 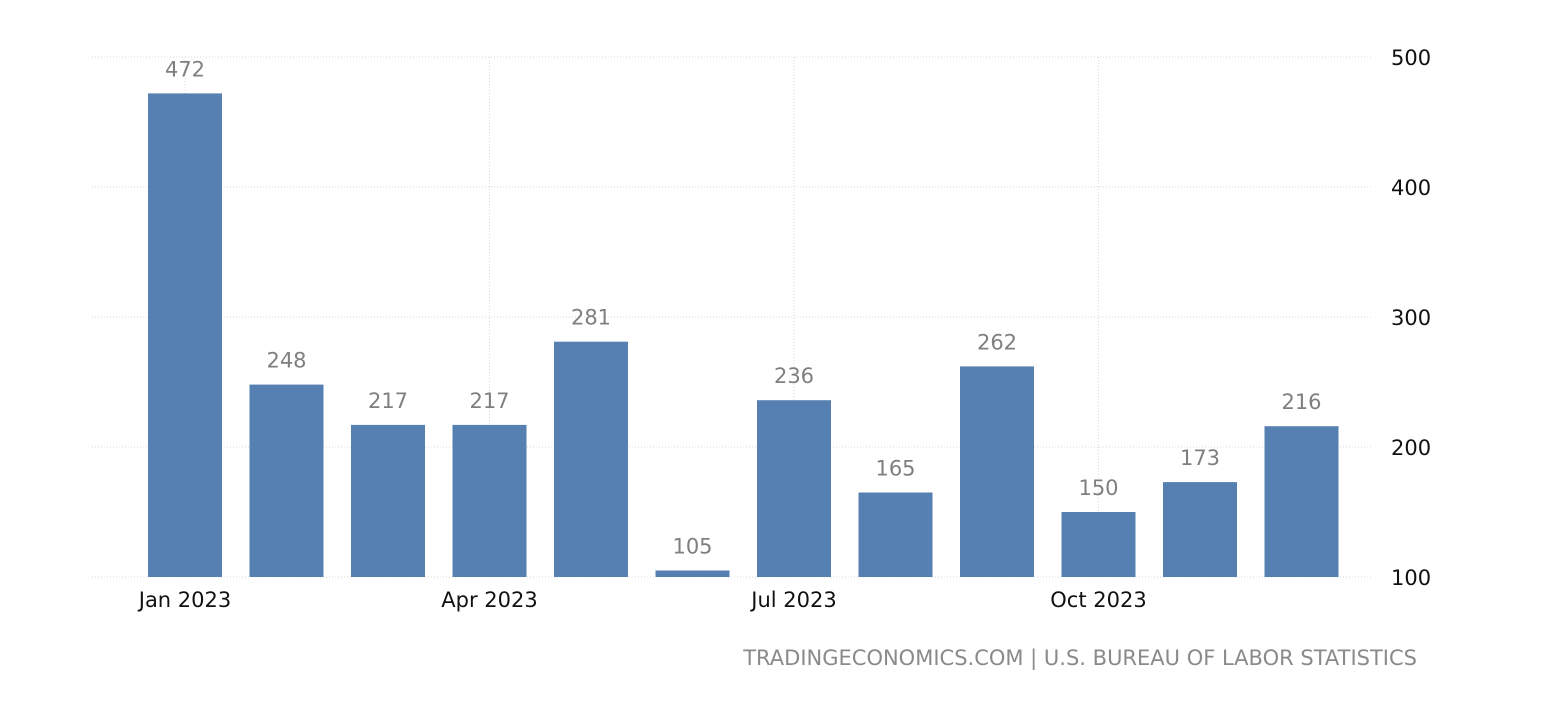 What do you see at coordinates (489, 600) in the screenshot?
I see `x-tick-label: Apr 2023` at bounding box center [489, 600].